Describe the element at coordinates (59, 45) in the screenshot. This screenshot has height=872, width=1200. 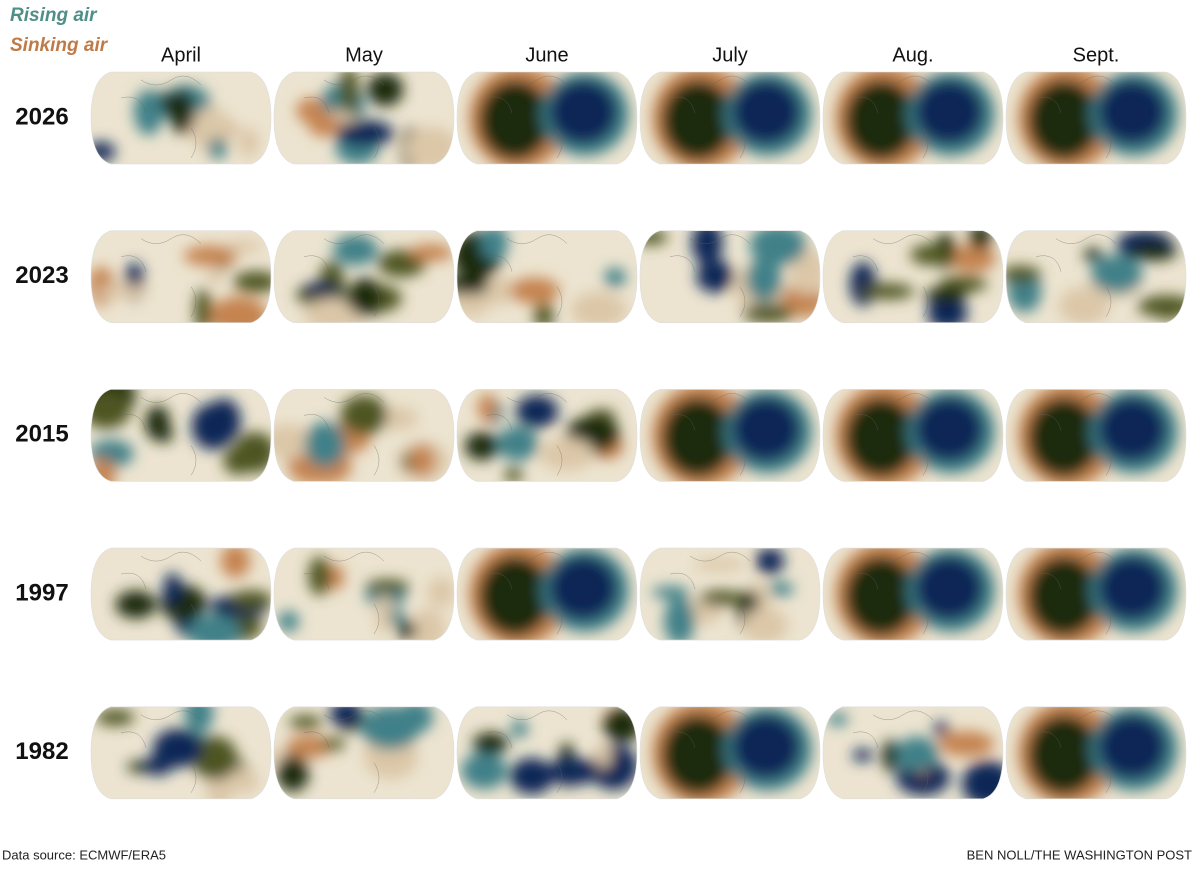
I see `legend-sinking: Sinking air` at that location.